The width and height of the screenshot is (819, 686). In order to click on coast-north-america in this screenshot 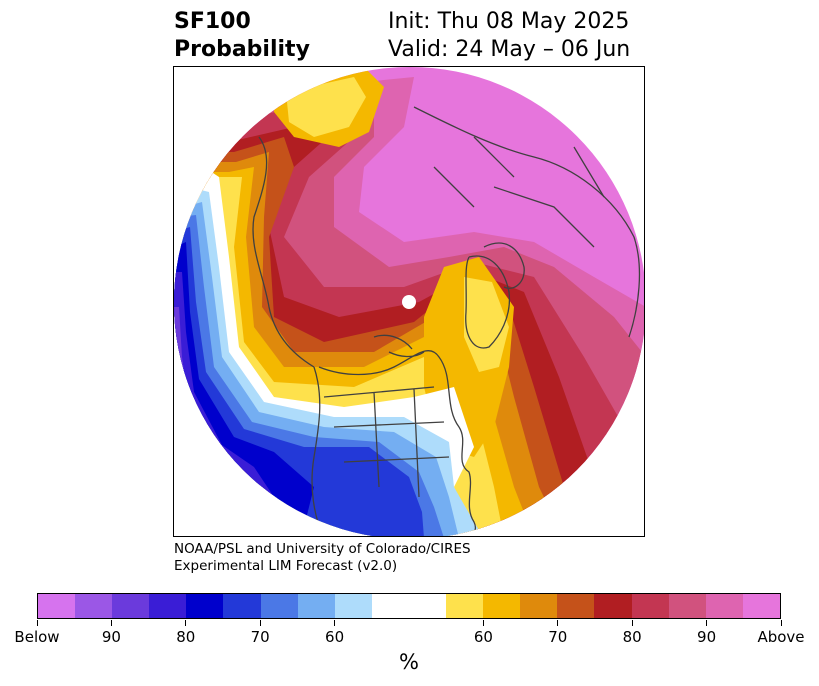, I will do `click(397, 443)`.